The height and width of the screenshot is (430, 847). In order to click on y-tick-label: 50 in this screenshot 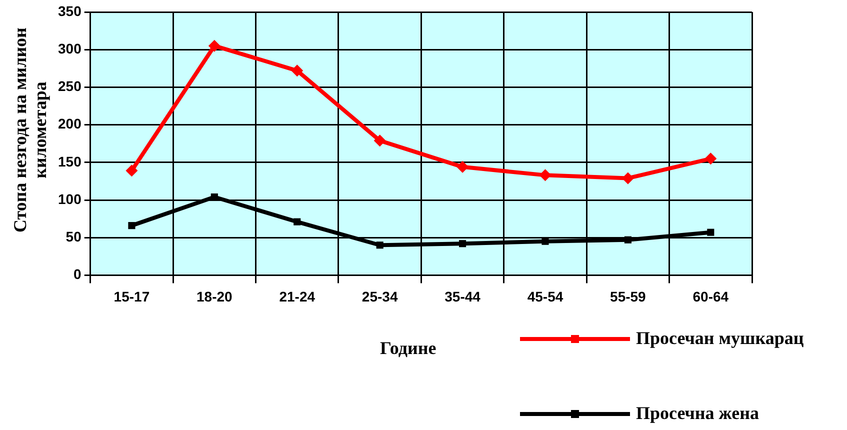, I will do `click(74, 236)`.